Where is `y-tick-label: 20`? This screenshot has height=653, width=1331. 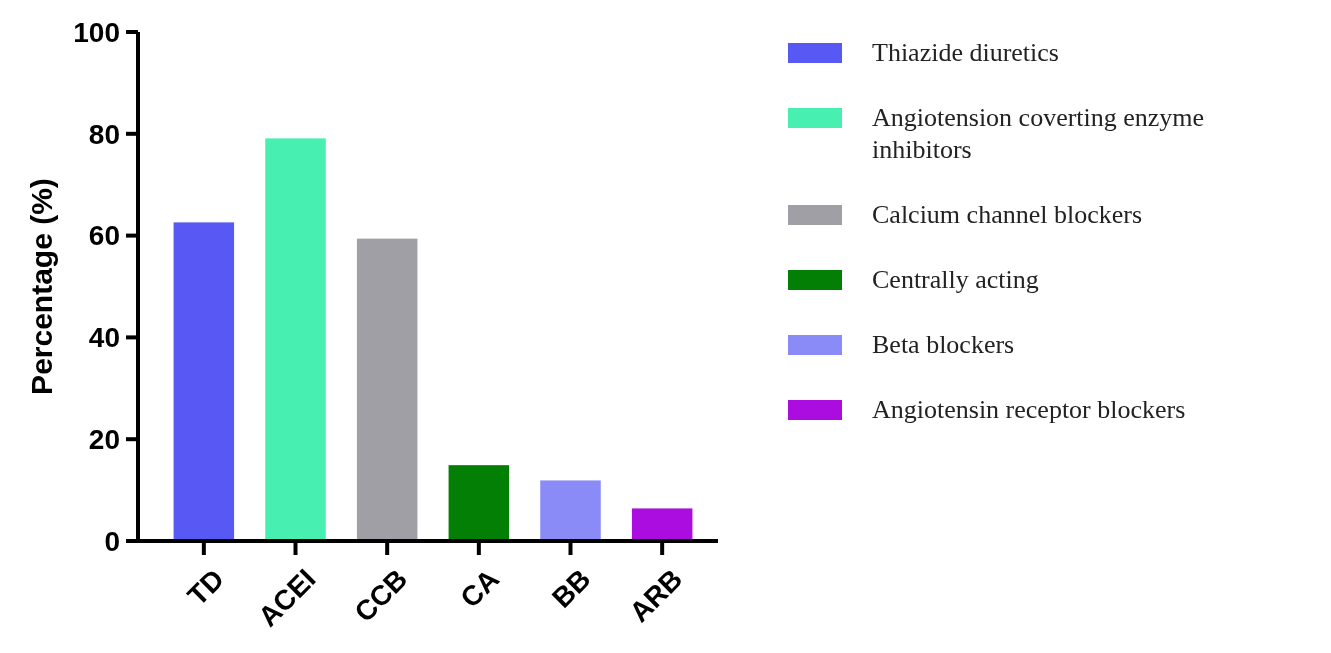 y-tick-label: 20 is located at coordinates (104, 439).